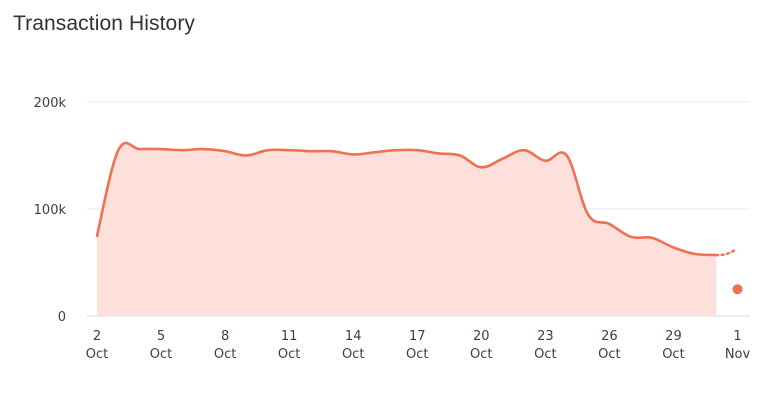 The image size is (770, 405). Describe the element at coordinates (97, 345) in the screenshot. I see `x-tick: 2 Oct` at that location.